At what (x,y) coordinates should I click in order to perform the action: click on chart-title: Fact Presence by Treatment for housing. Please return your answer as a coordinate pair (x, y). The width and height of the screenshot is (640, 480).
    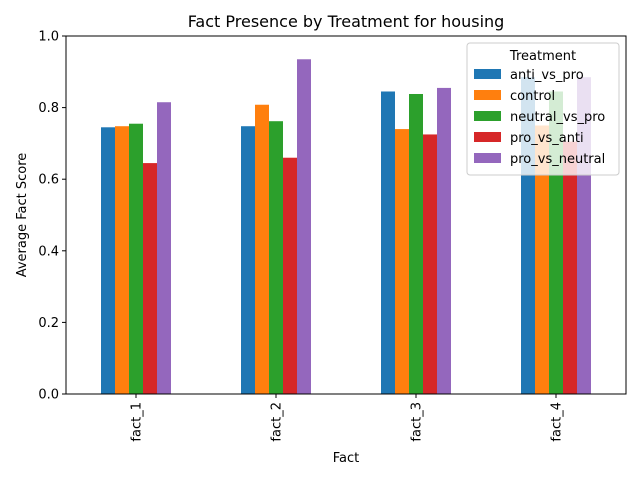
    Looking at the image, I should click on (346, 21).